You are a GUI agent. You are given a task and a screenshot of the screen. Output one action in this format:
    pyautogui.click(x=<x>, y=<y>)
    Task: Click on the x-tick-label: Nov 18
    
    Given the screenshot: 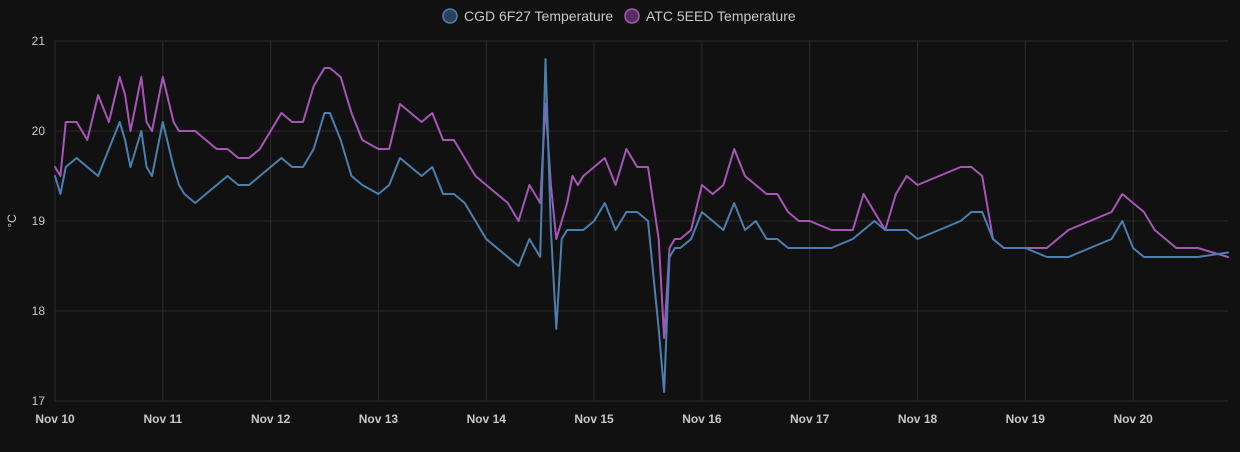 What is the action you would take?
    pyautogui.click(x=918, y=419)
    